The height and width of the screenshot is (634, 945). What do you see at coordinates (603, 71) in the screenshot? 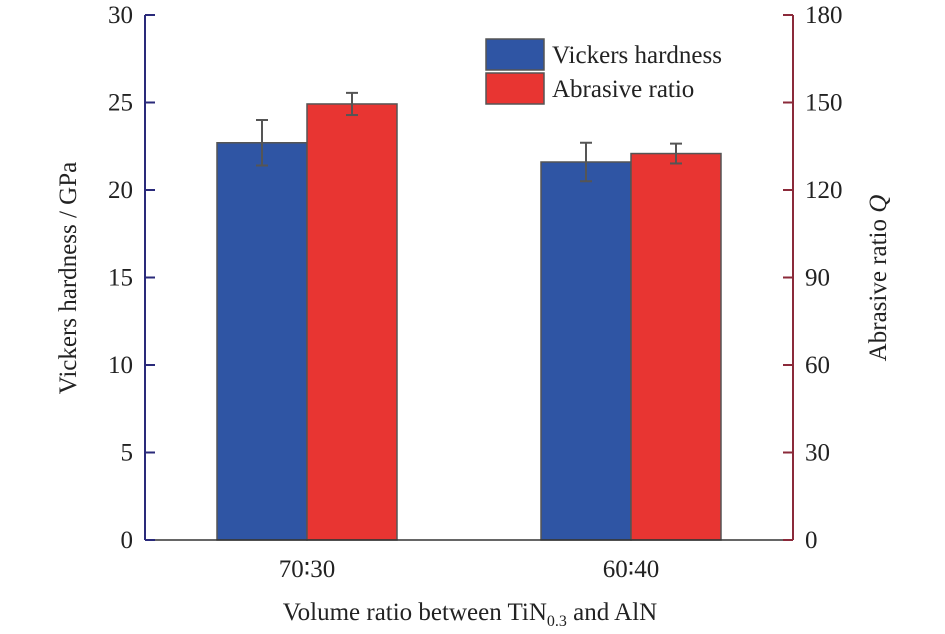
I see `legend: Vickers hardness Abrasive ratio` at bounding box center [603, 71].